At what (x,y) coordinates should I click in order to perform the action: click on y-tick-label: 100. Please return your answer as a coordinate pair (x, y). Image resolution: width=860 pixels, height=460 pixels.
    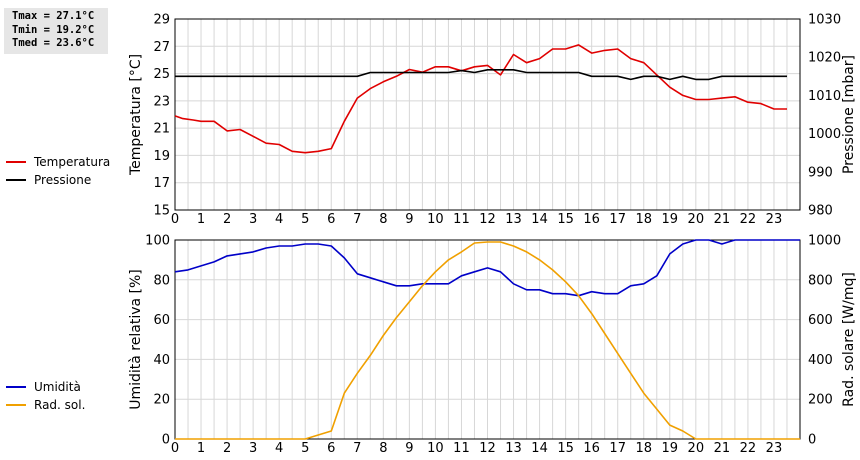
    Looking at the image, I should click on (157, 241).